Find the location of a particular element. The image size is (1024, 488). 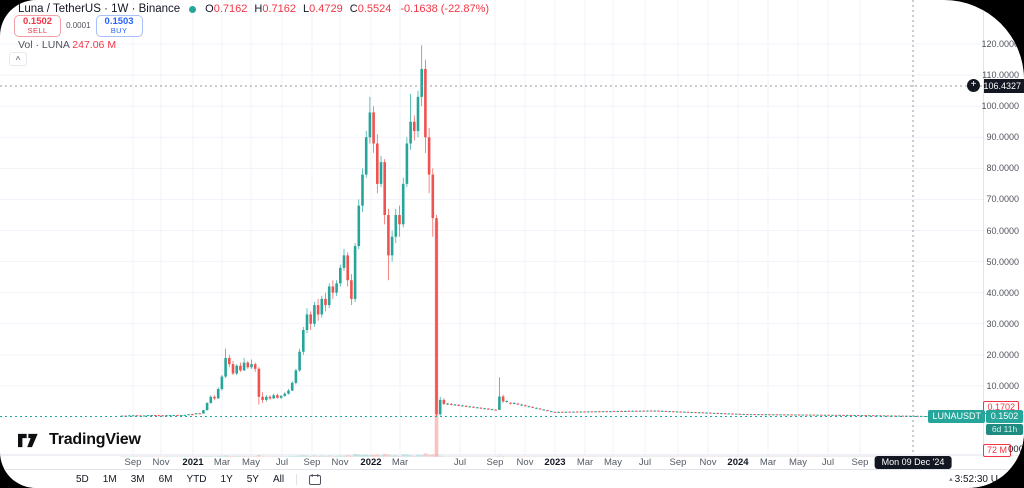

tradingview-logo-icon is located at coordinates (28, 440).